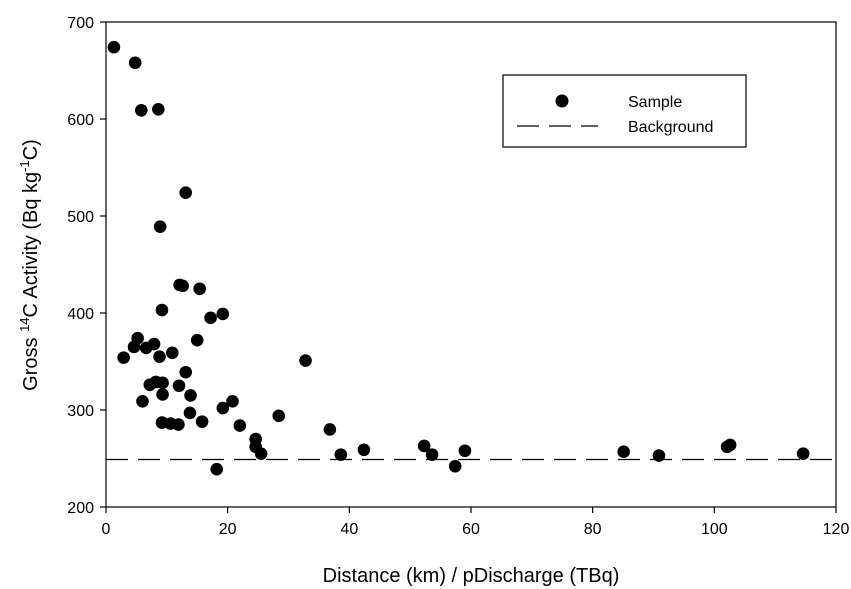  What do you see at coordinates (562, 101) in the screenshot?
I see `legend-marker-sample` at bounding box center [562, 101].